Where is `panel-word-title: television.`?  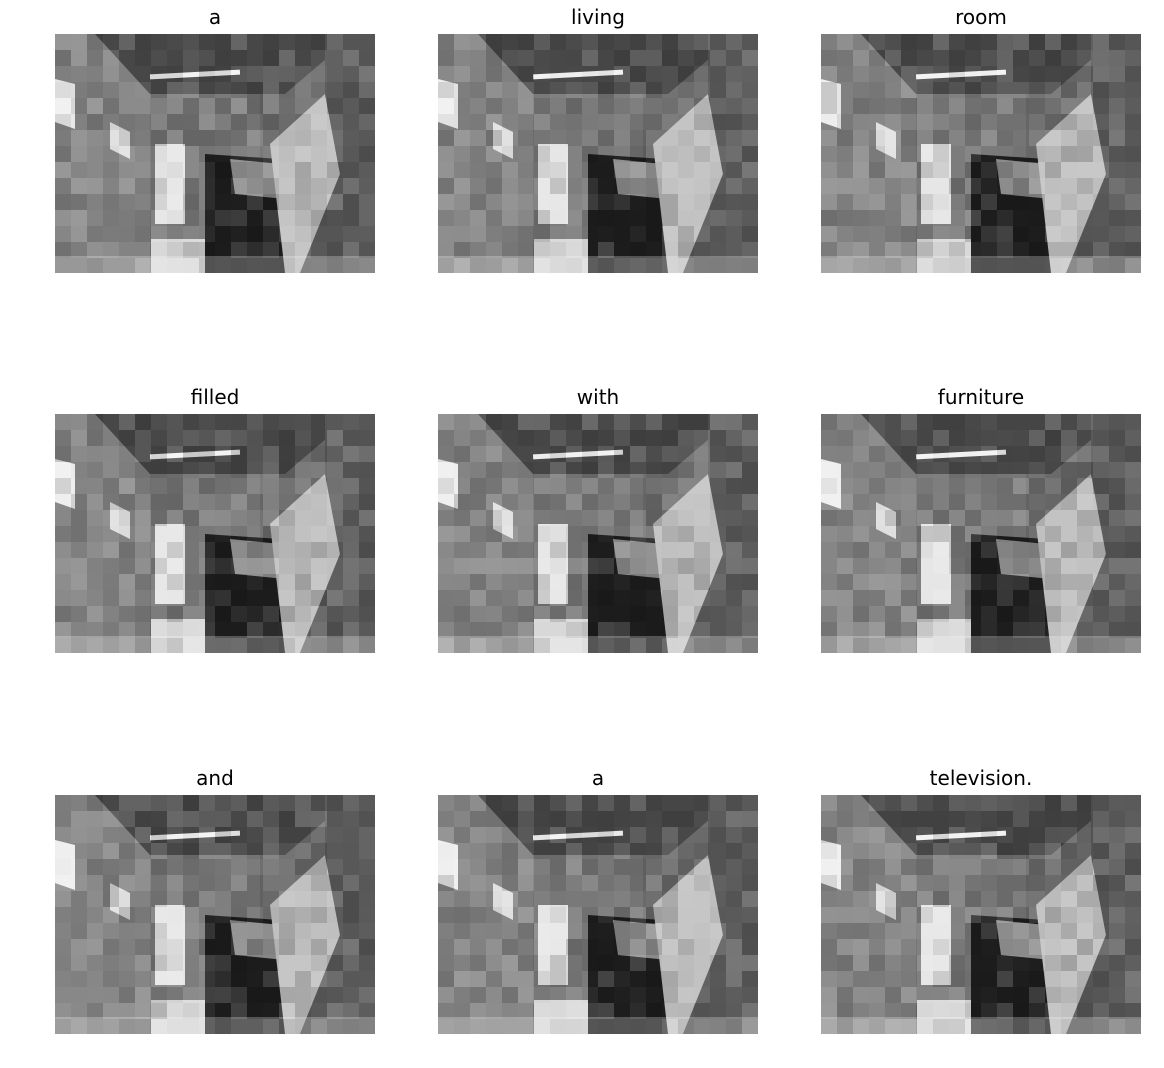 panel-word-title: television. is located at coordinates (981, 778).